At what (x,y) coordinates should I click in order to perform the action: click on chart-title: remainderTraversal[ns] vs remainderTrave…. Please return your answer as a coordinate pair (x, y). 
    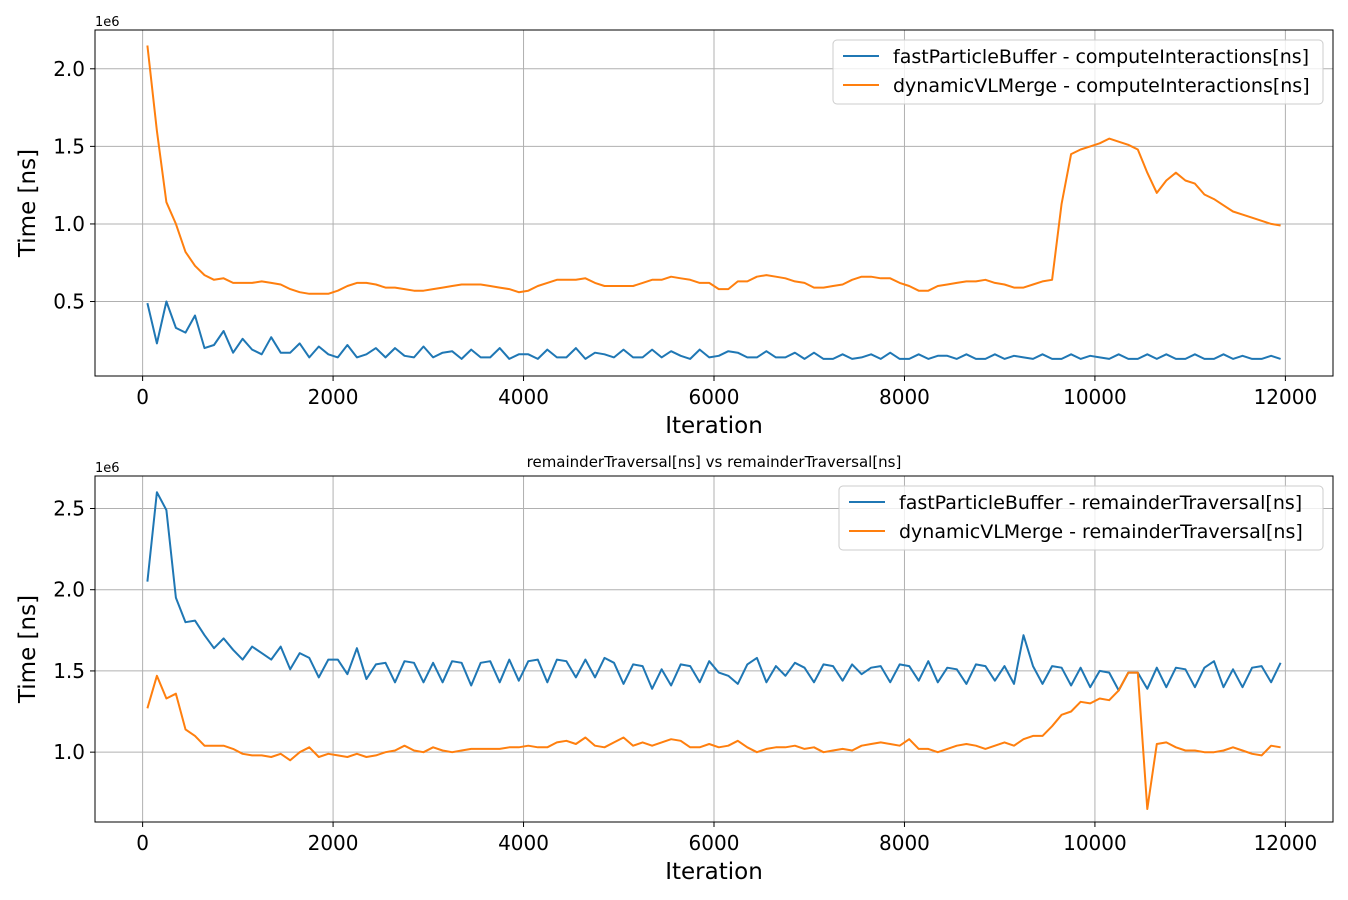
    Looking at the image, I should click on (714, 462).